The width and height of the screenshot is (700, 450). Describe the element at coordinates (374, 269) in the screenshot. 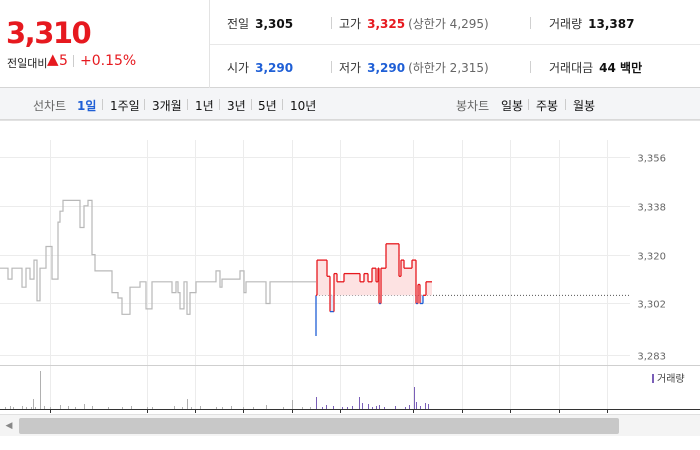

I see `today-up-area` at that location.